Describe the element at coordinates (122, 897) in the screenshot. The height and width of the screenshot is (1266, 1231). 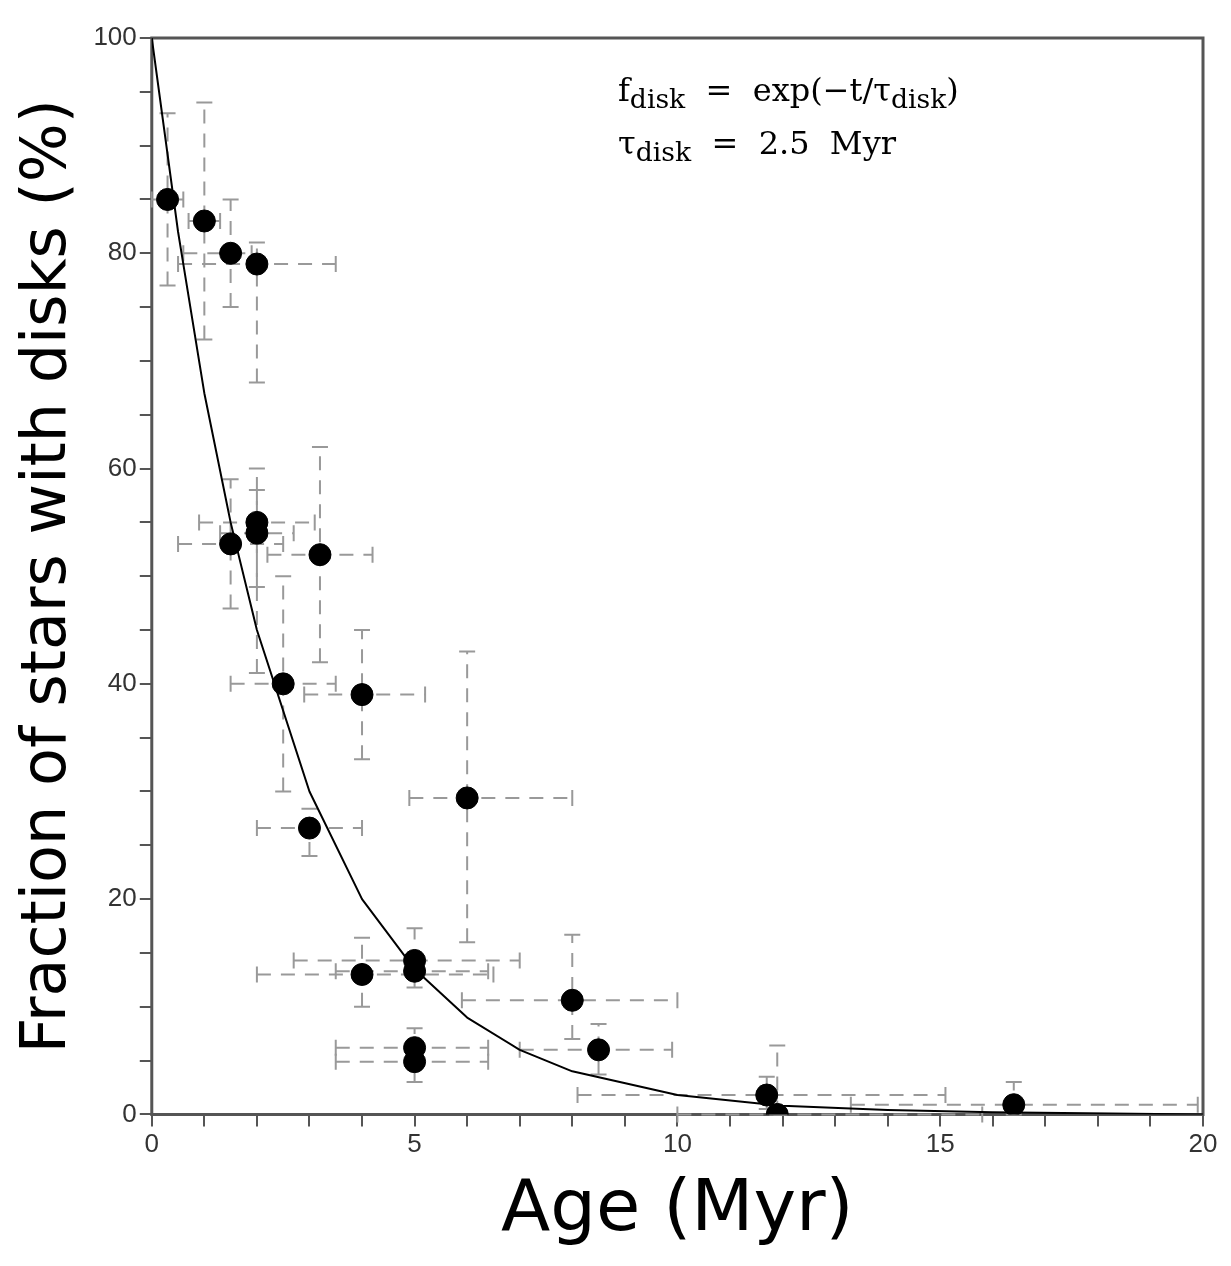
I see `y-tick-label: 20` at that location.